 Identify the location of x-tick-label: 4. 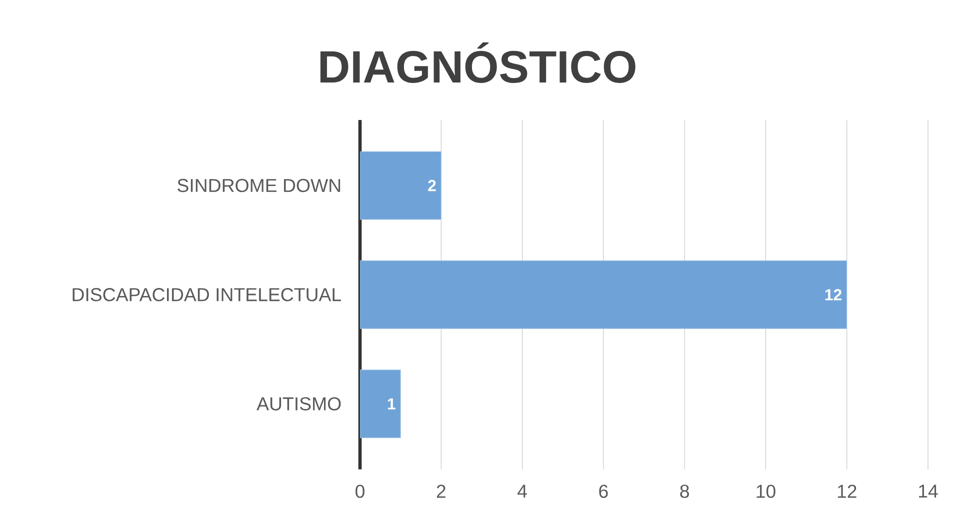
(522, 491).